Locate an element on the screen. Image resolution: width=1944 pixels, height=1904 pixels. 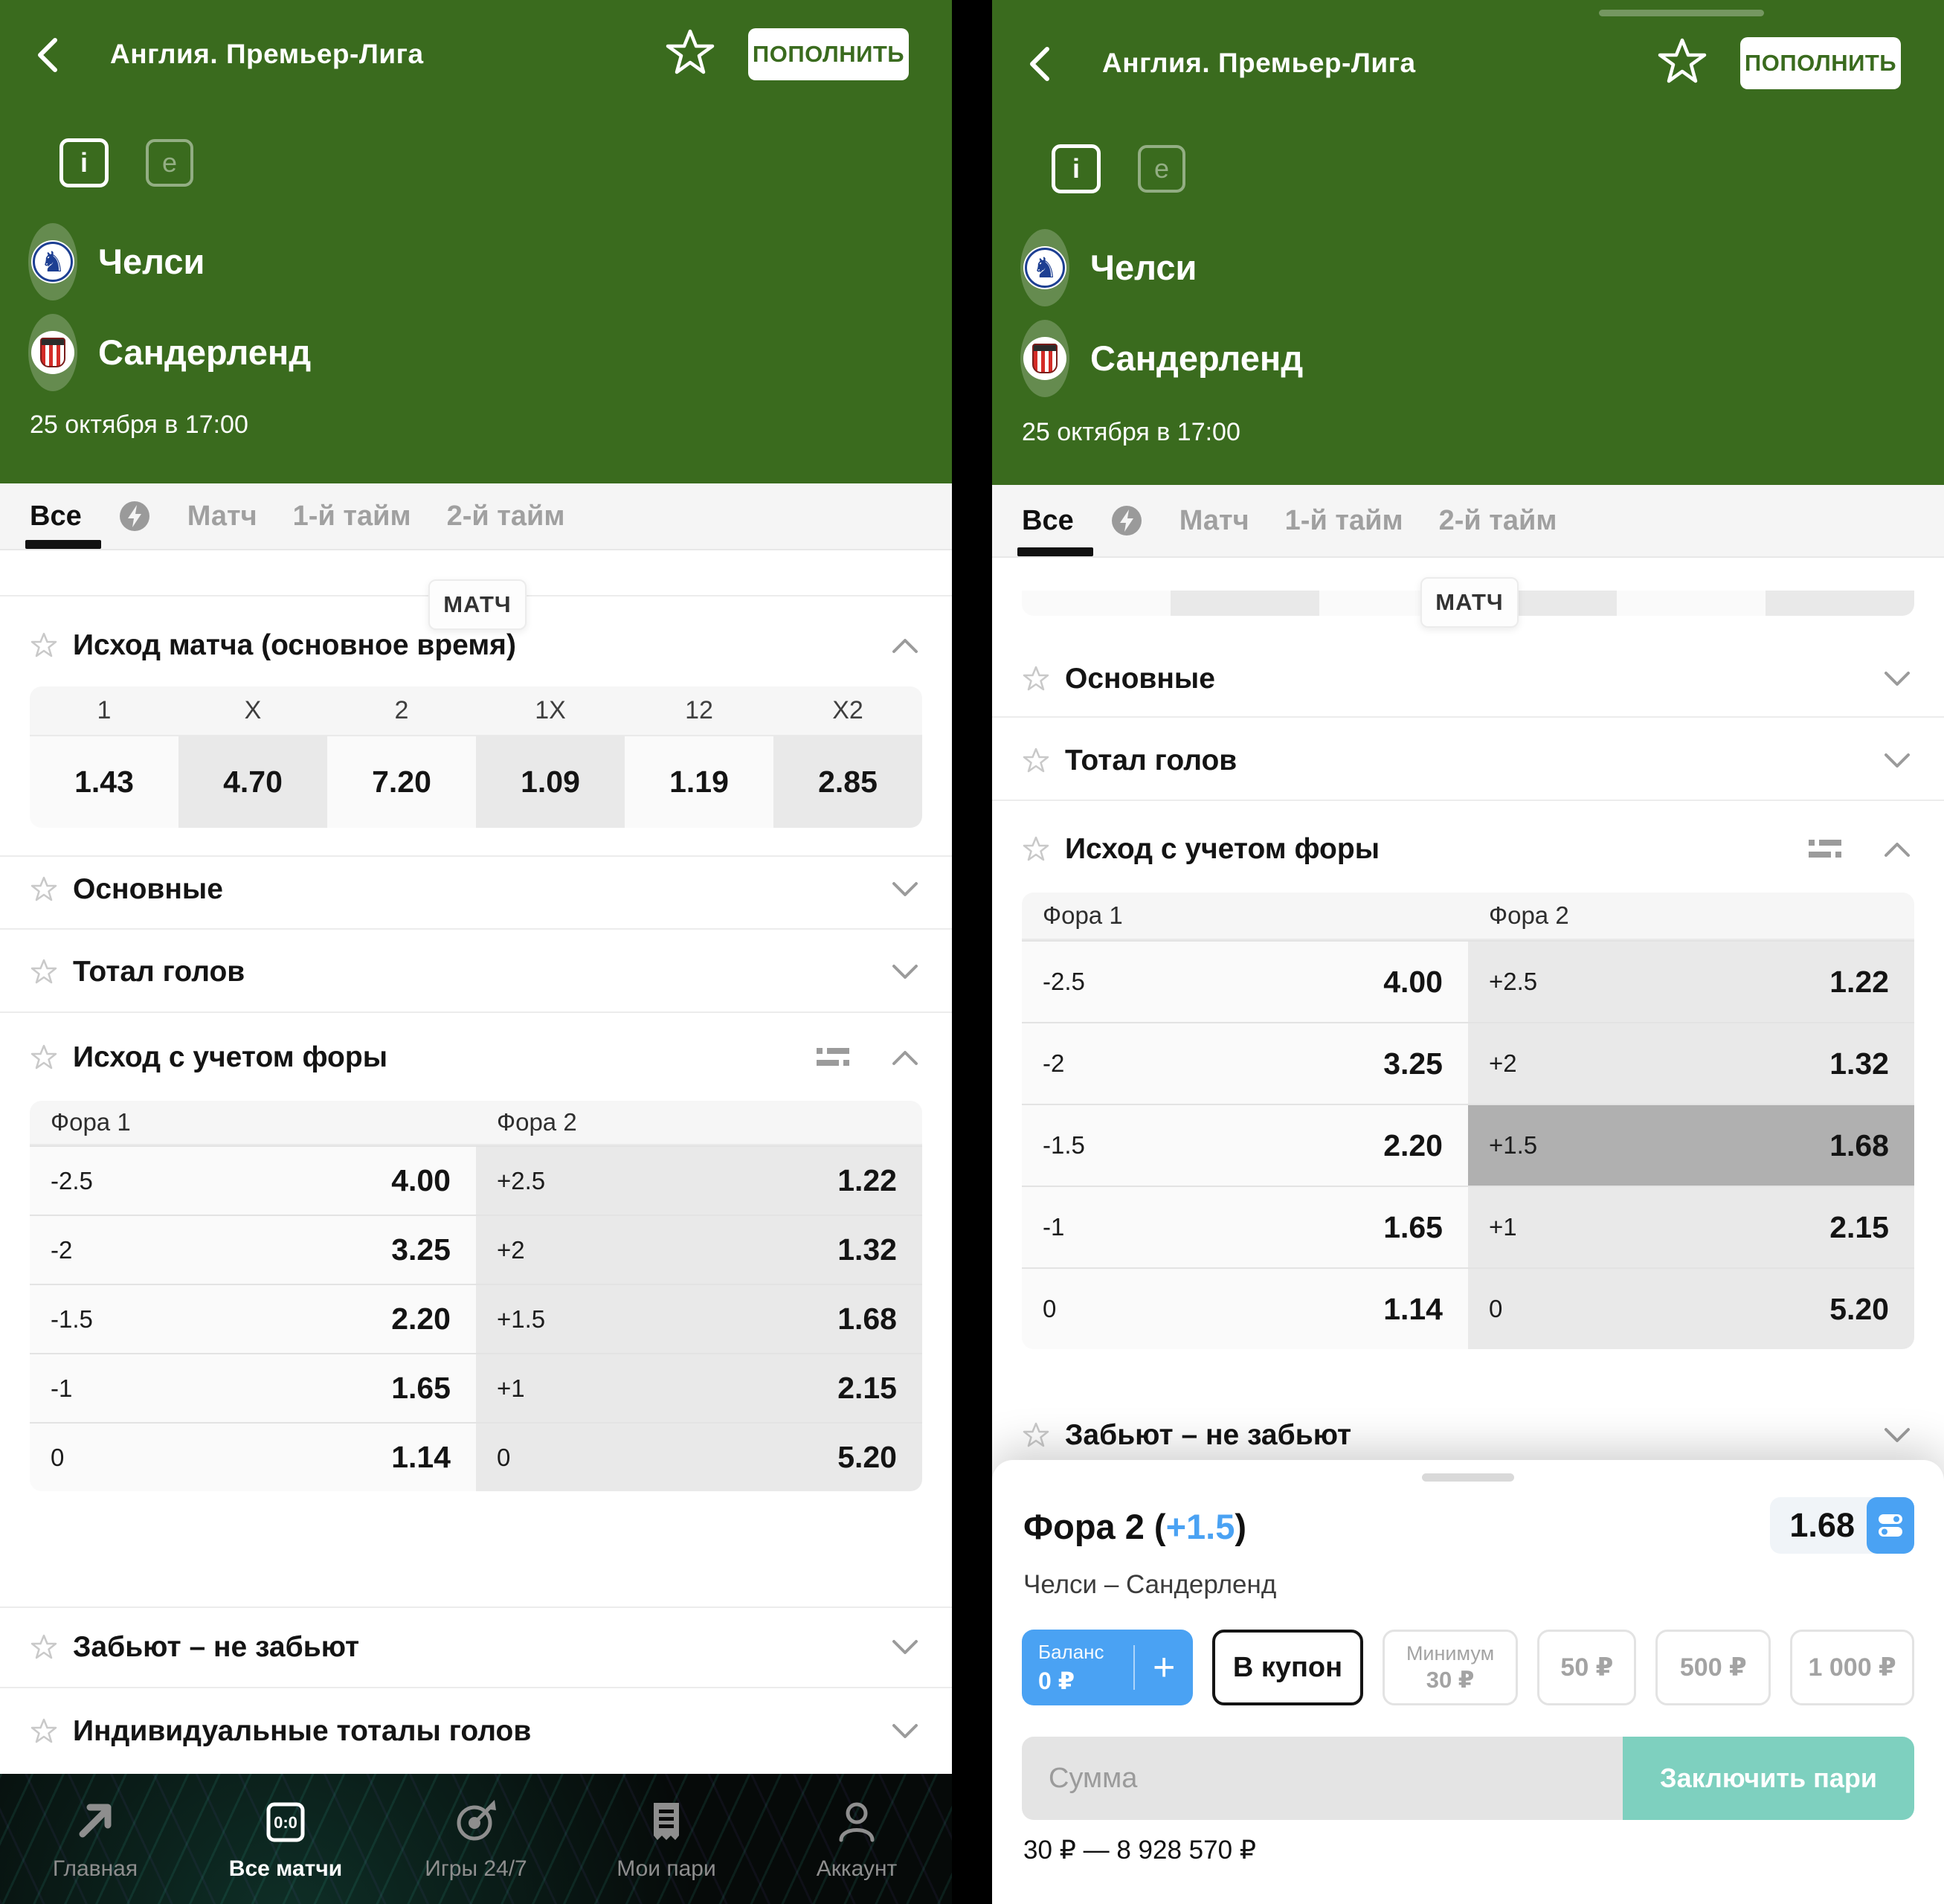
plus-icon: + is located at coordinates (1164, 1667).